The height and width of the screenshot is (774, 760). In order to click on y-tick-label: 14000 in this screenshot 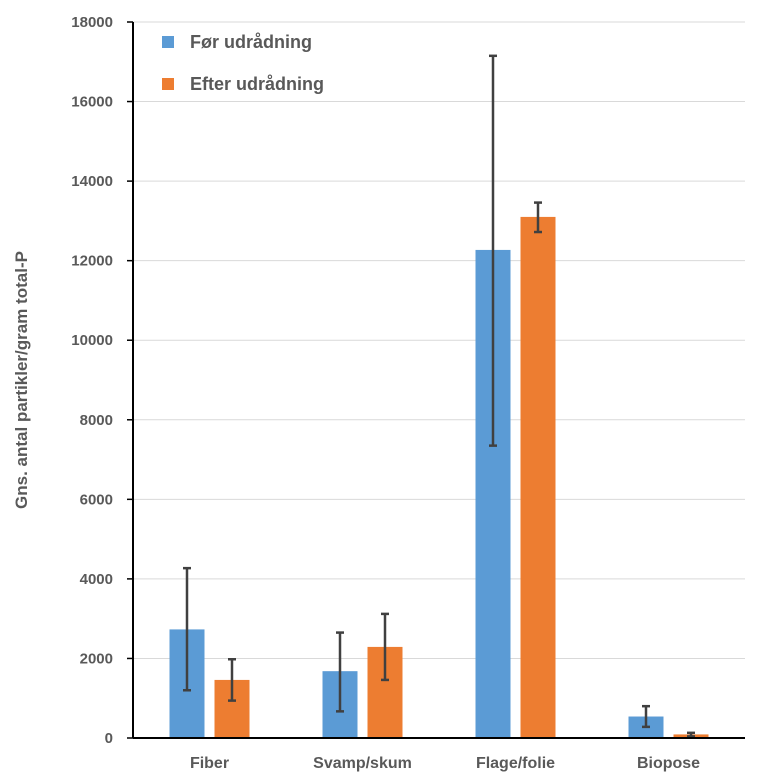, I will do `click(92, 181)`.